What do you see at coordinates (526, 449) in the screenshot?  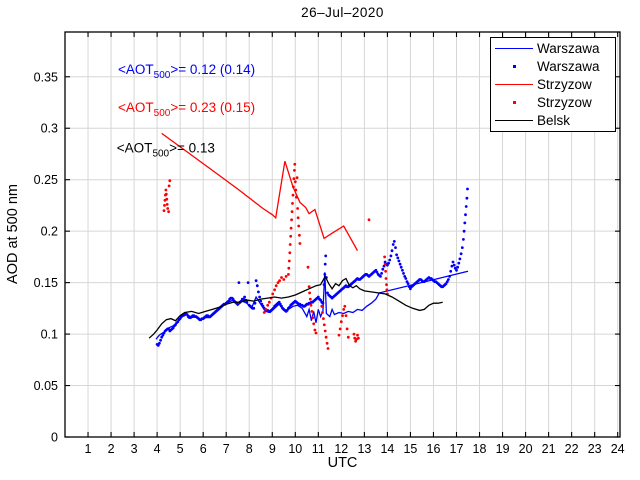 I see `svg-text: 20` at bounding box center [526, 449].